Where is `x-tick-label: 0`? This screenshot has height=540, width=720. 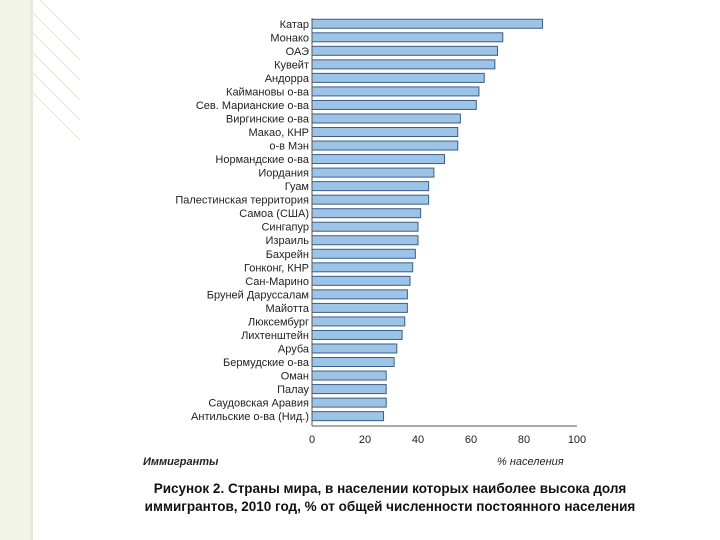
x-tick-label: 0 is located at coordinates (312, 440).